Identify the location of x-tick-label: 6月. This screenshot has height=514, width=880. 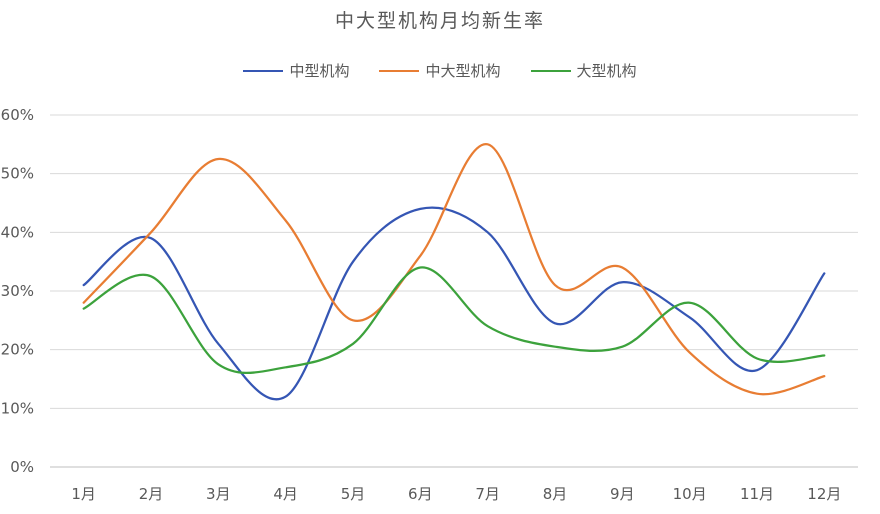
(420, 494).